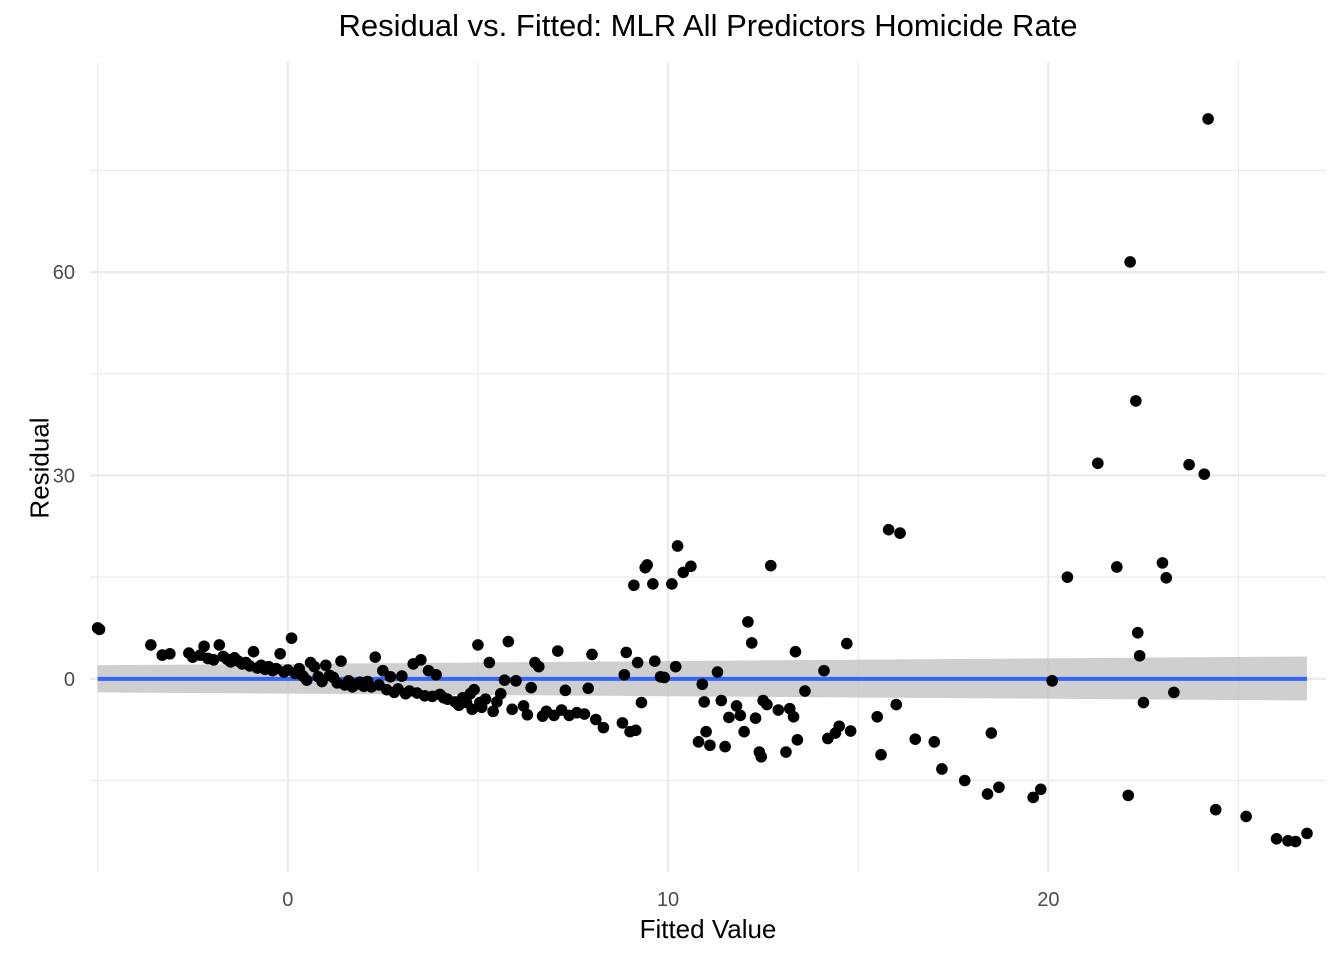 The width and height of the screenshot is (1344, 960). What do you see at coordinates (668, 900) in the screenshot?
I see `x-tick-label: 10` at bounding box center [668, 900].